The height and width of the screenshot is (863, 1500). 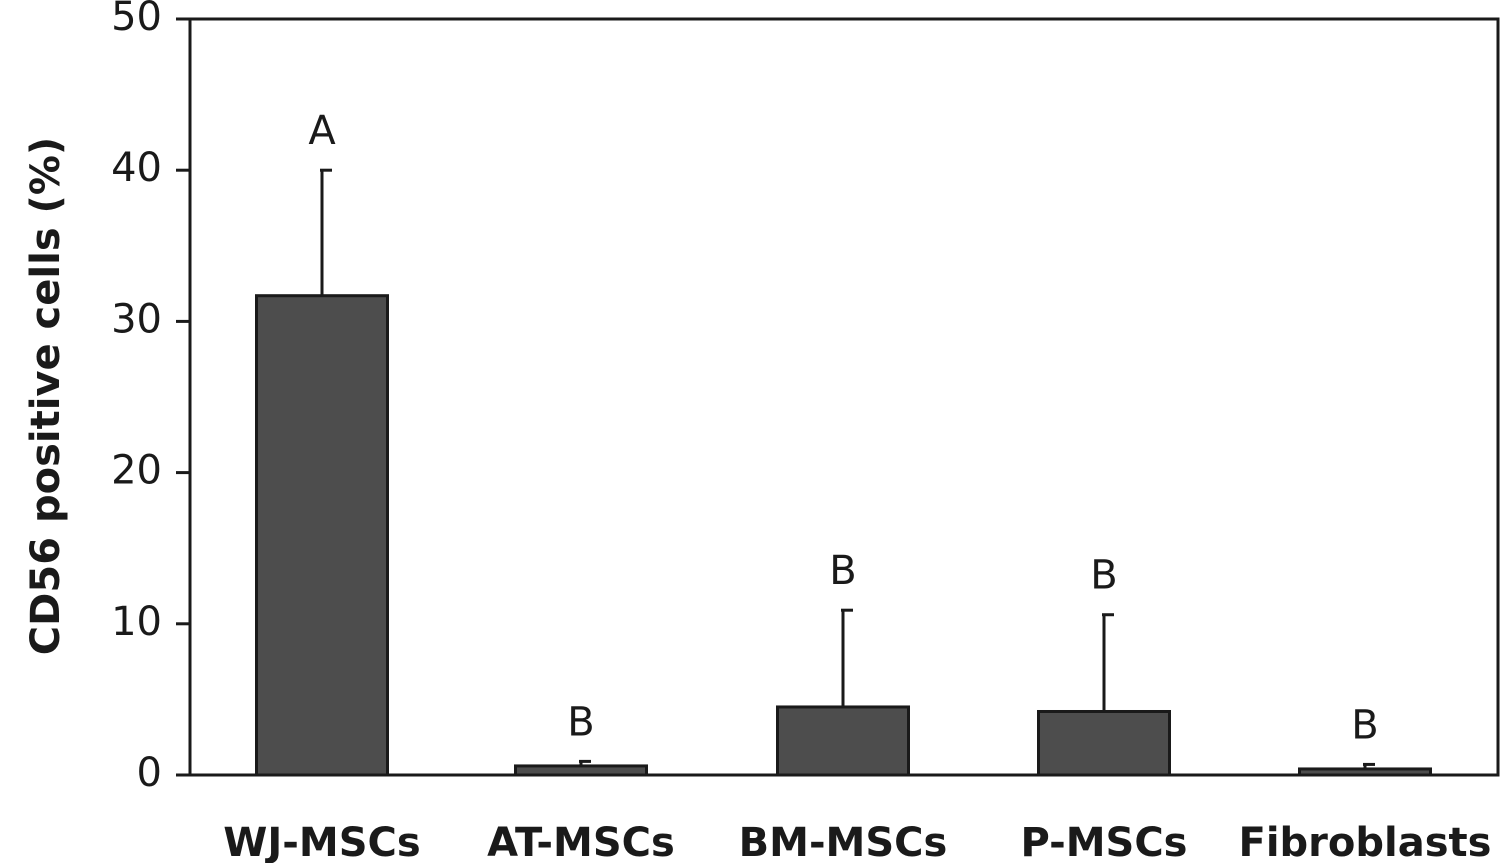 I want to click on bar-p-mscs, so click(x=1104, y=743).